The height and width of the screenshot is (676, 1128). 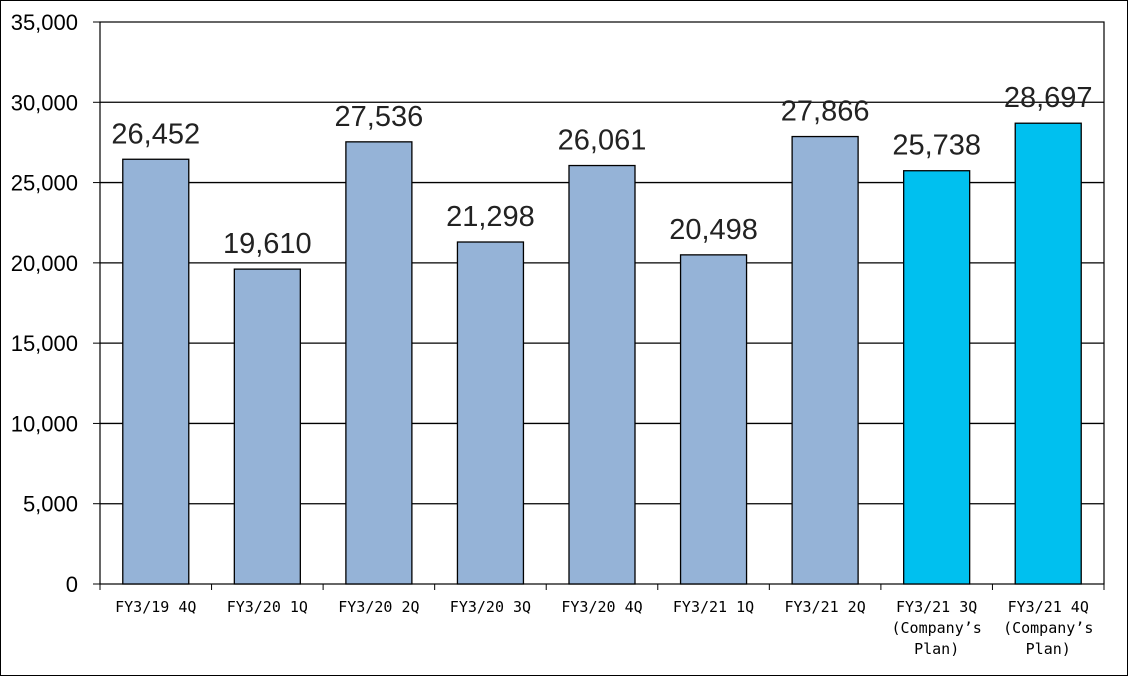 I want to click on x-tick-label: FY3/21 1Q, so click(x=713, y=607).